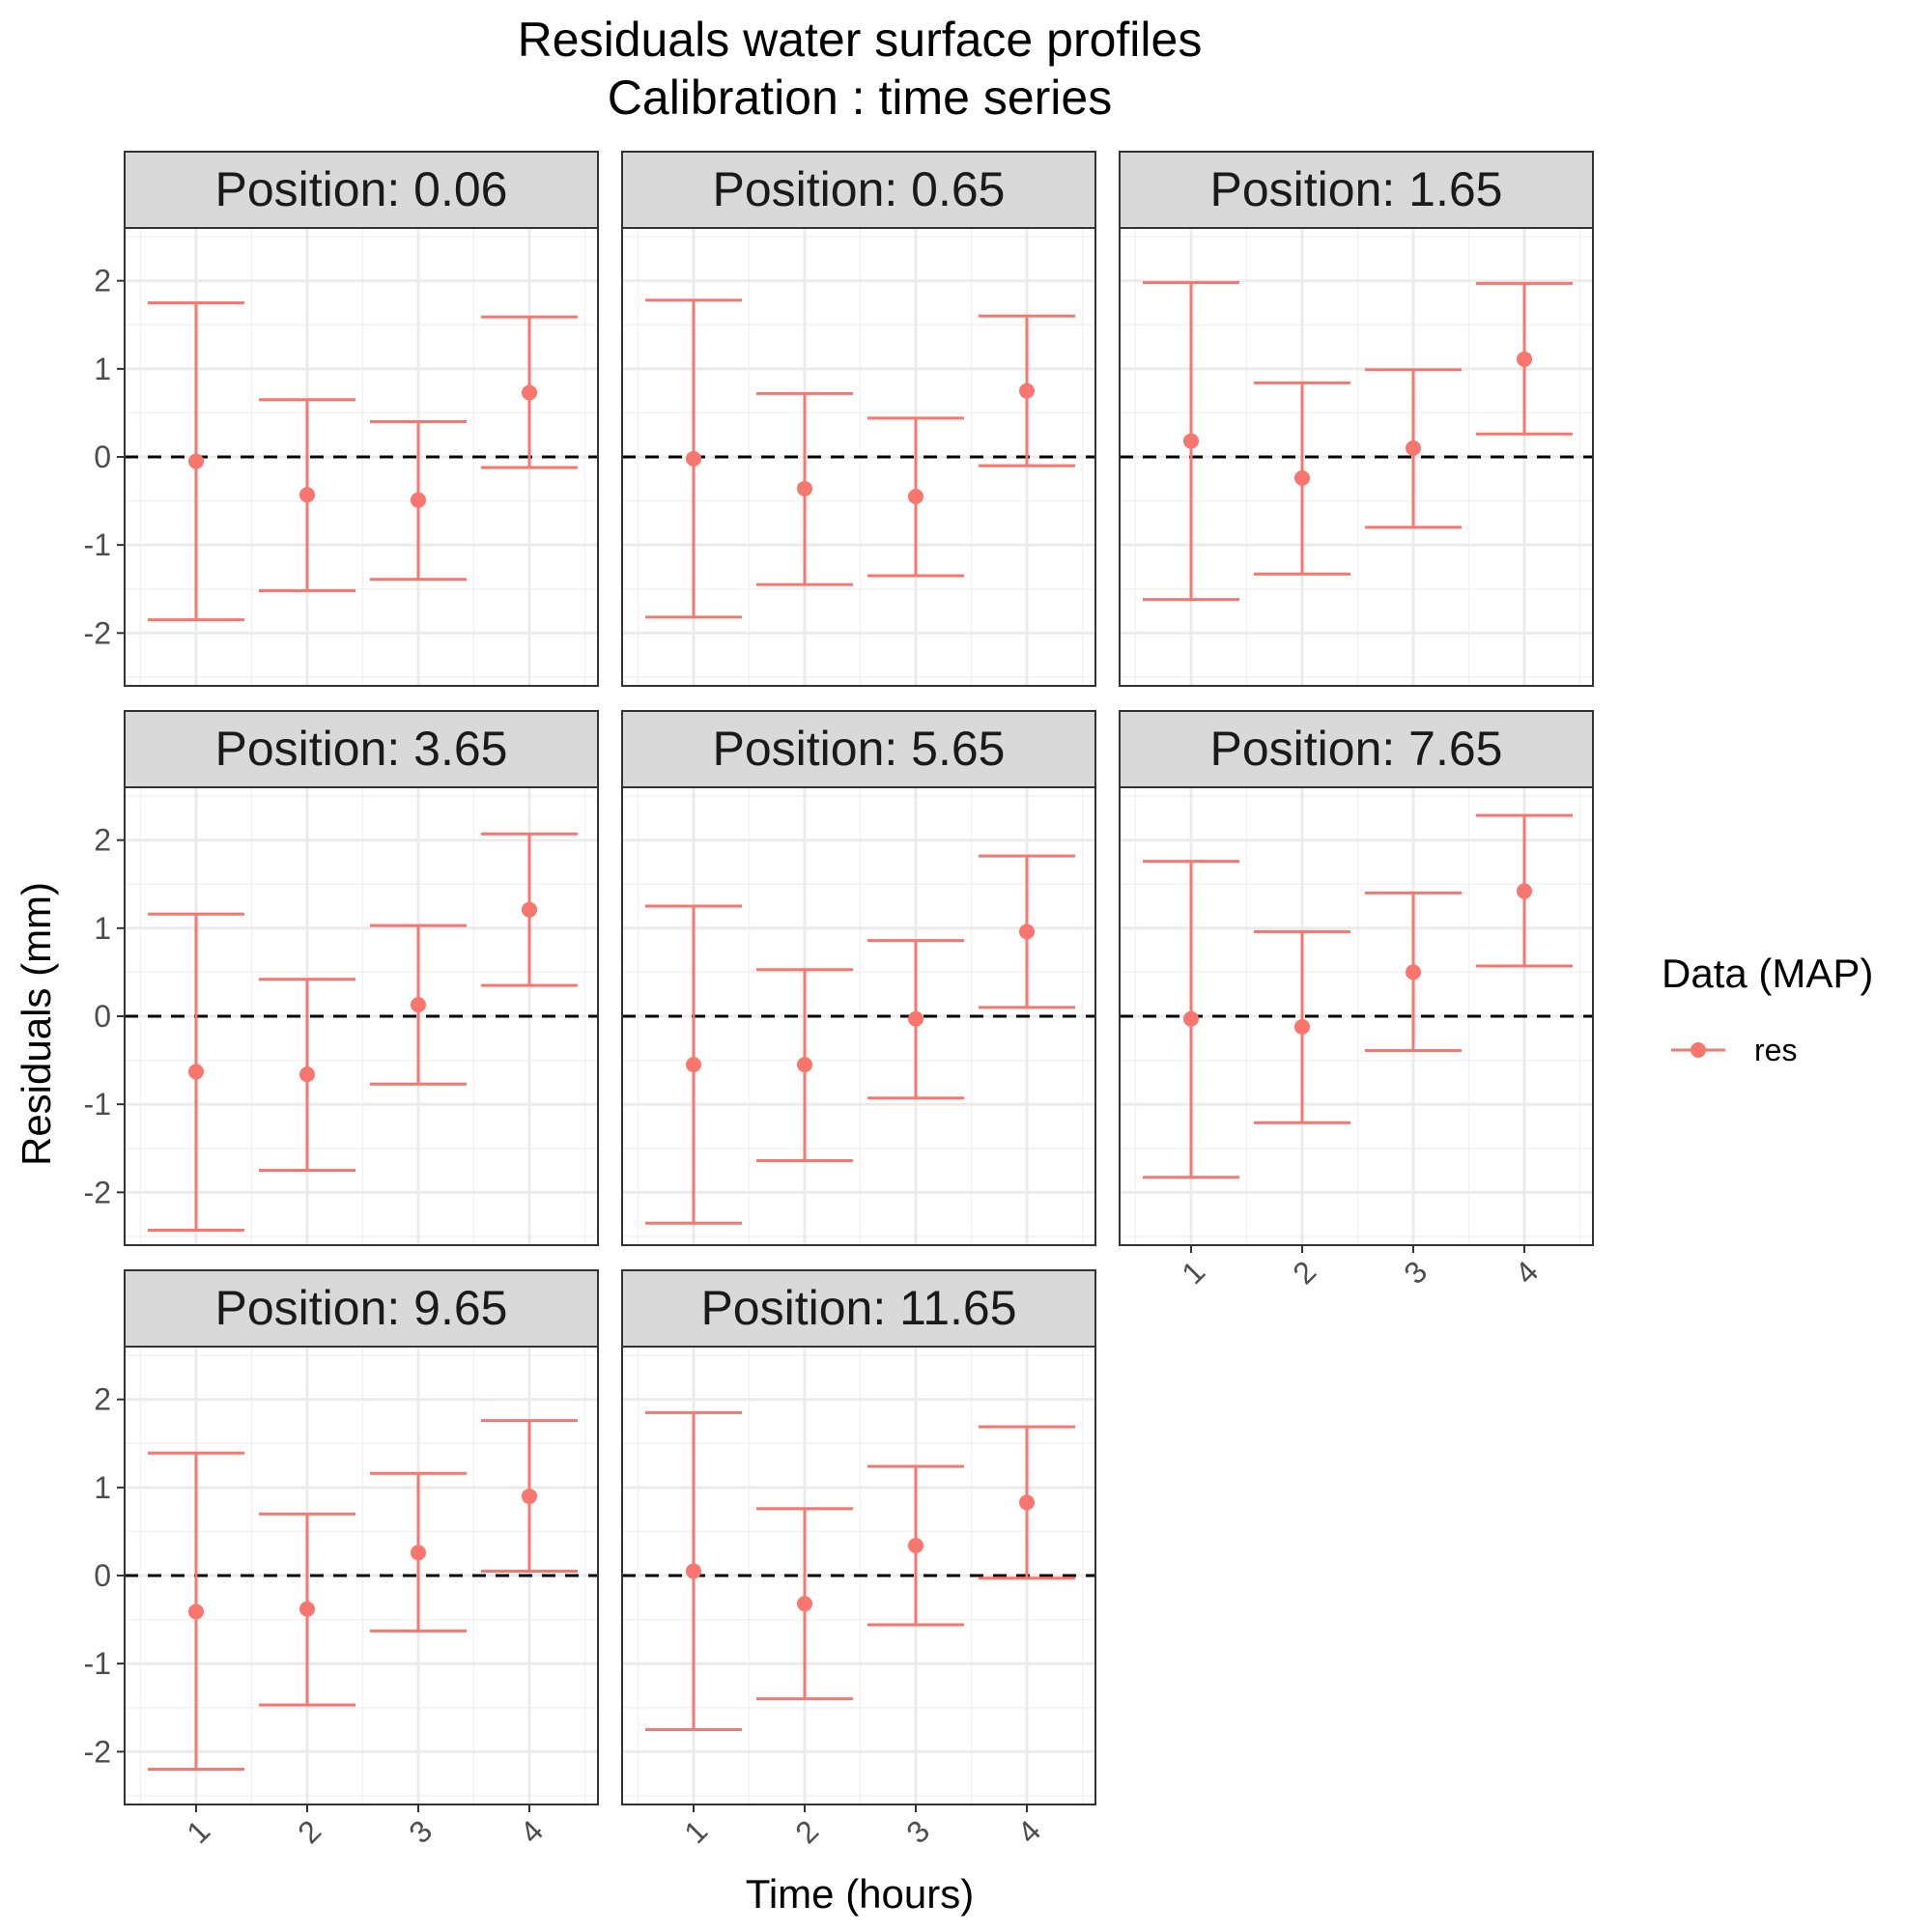 The width and height of the screenshot is (1932, 1932). I want to click on facet-strip-label: Position: 1.65, so click(1356, 189).